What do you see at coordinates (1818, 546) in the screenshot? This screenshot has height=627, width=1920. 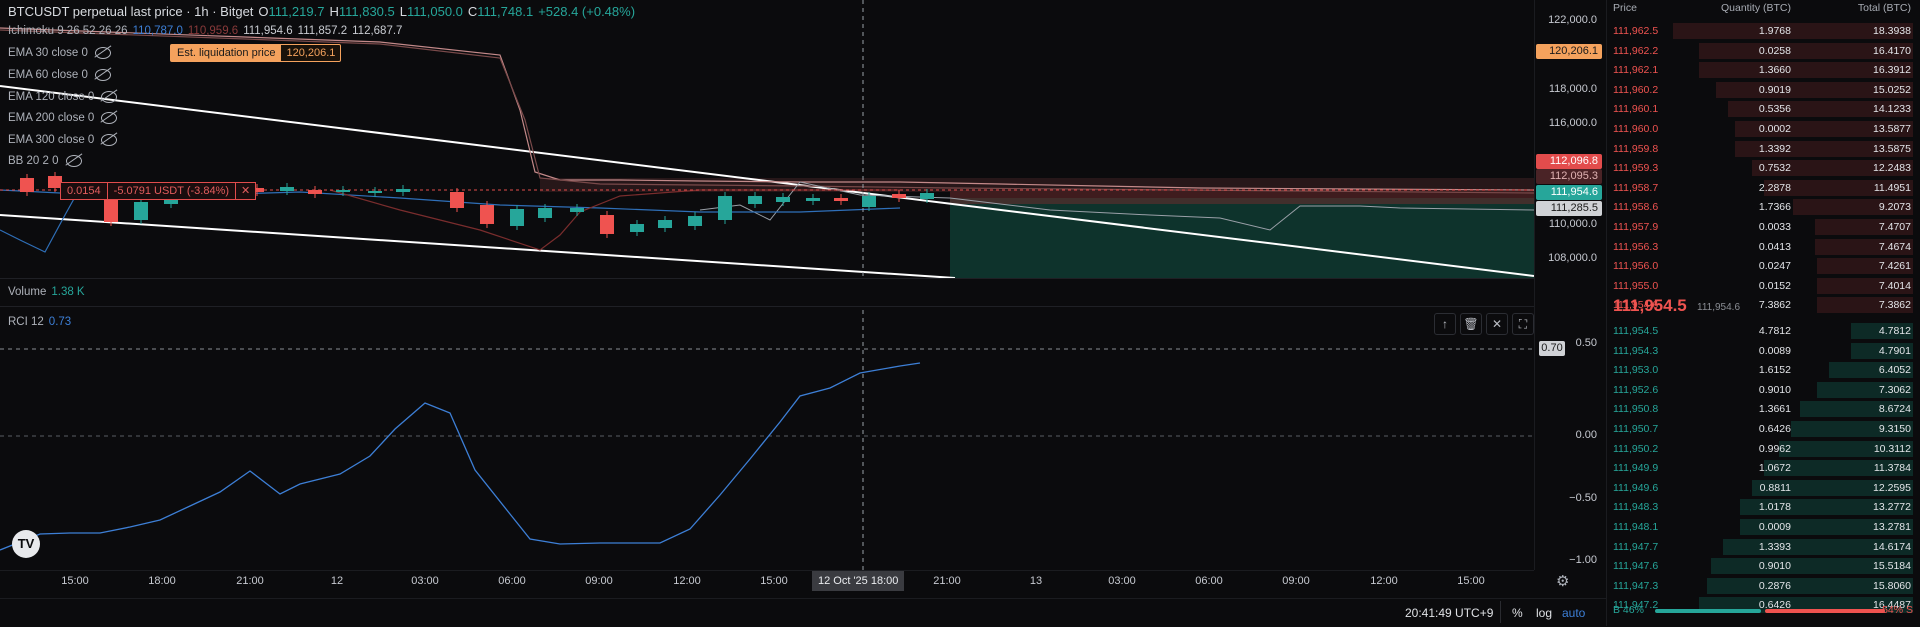 I see `depth-bar` at bounding box center [1818, 546].